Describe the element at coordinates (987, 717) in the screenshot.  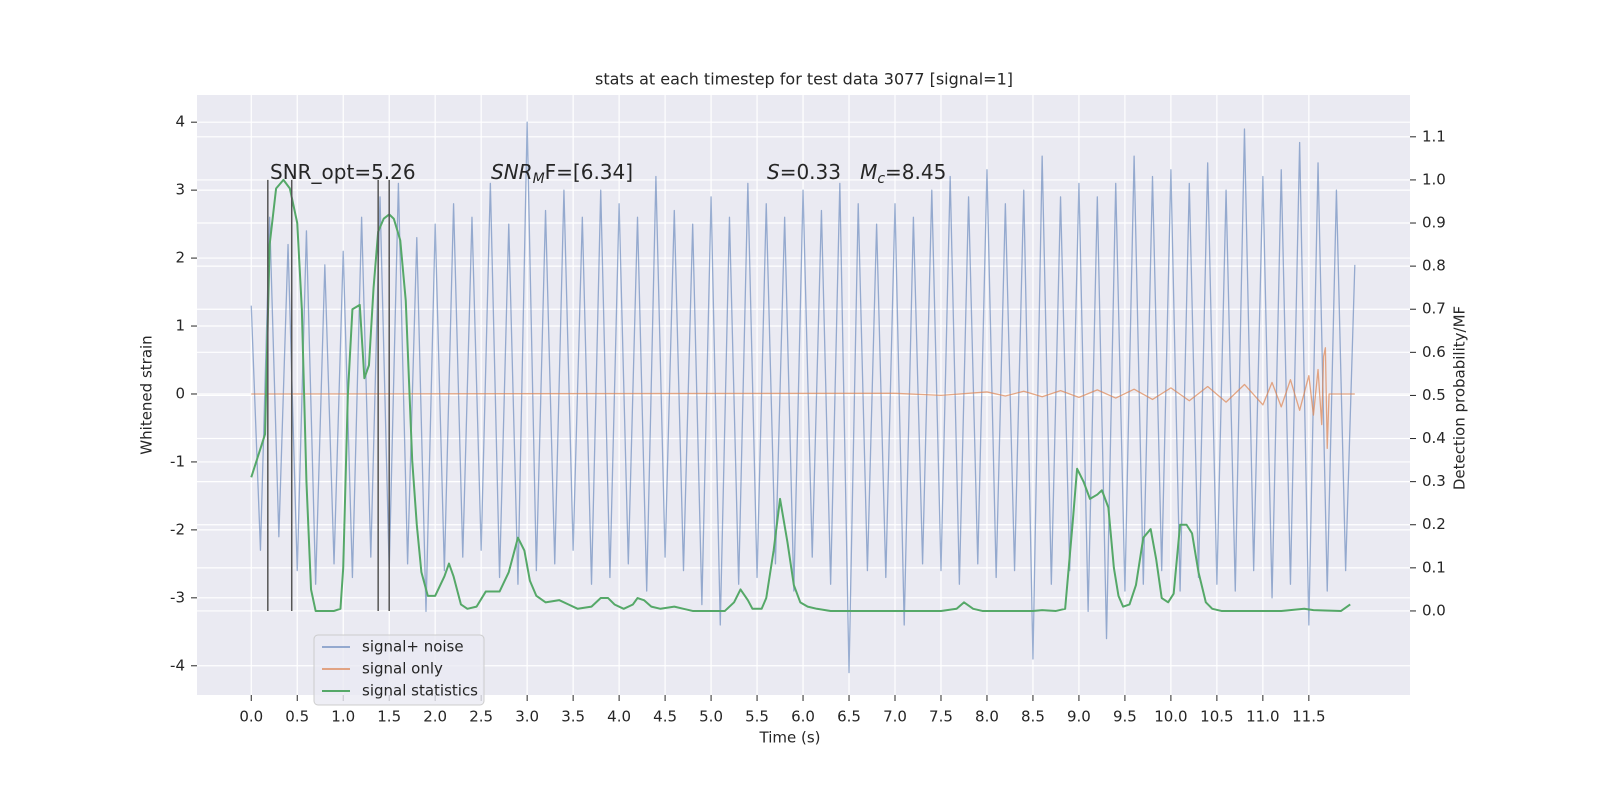
I see `x-tick-label: 8.0` at that location.